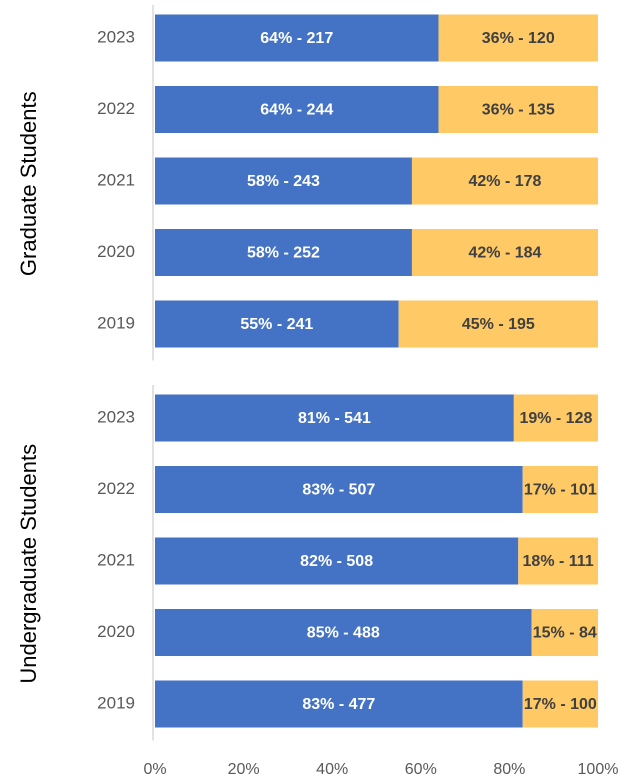  I want to click on bar-value-label: 42% - 184, so click(505, 253).